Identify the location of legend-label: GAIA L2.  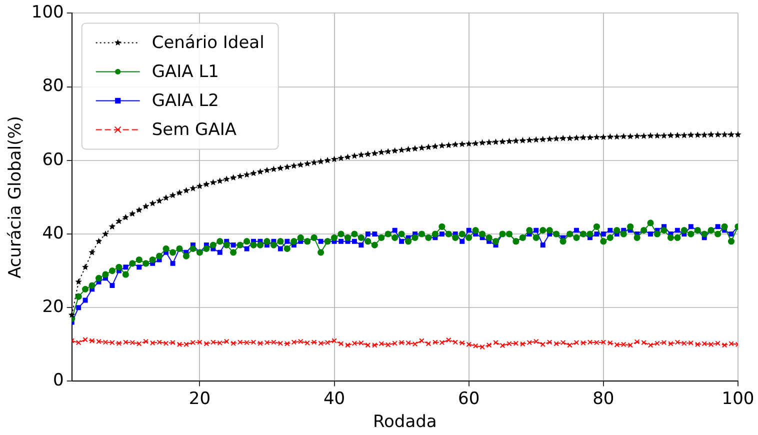
(185, 101).